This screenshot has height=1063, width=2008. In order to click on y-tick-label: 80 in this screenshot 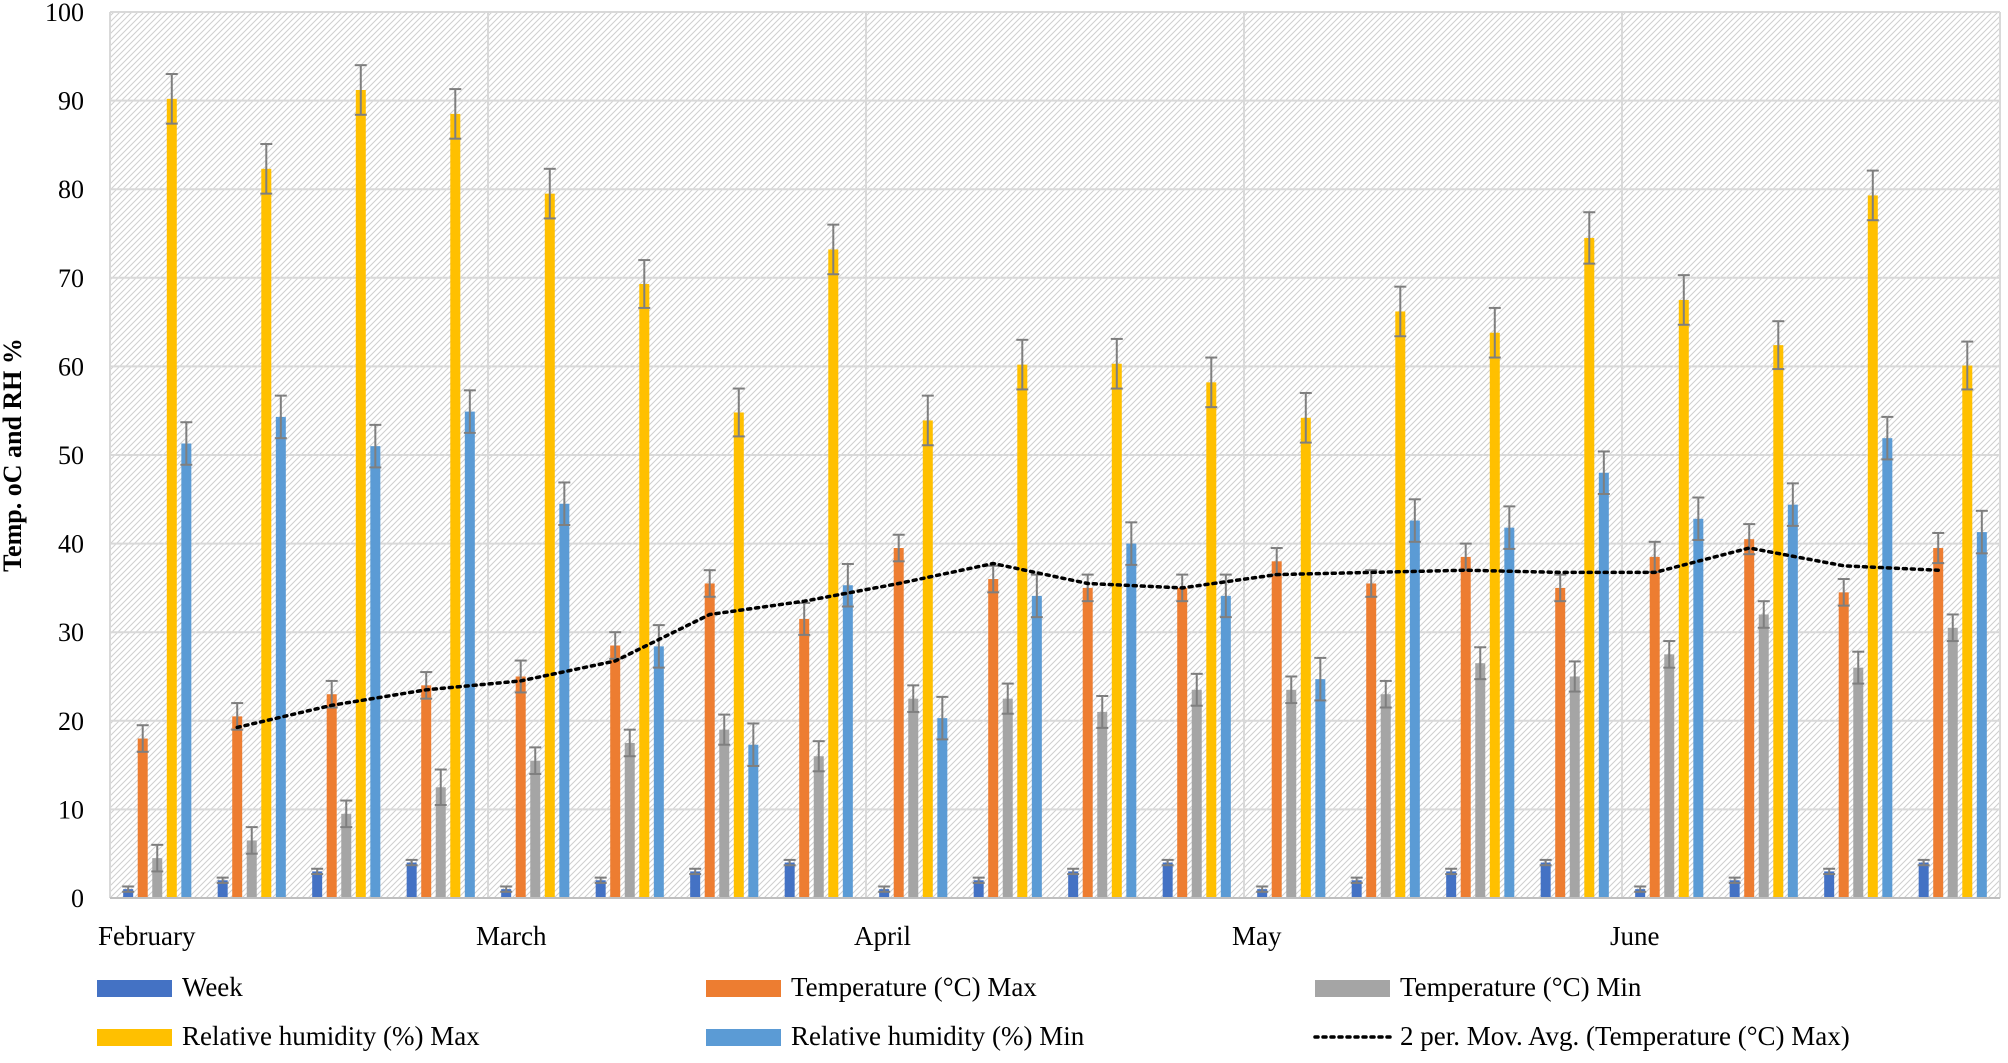, I will do `click(71, 189)`.